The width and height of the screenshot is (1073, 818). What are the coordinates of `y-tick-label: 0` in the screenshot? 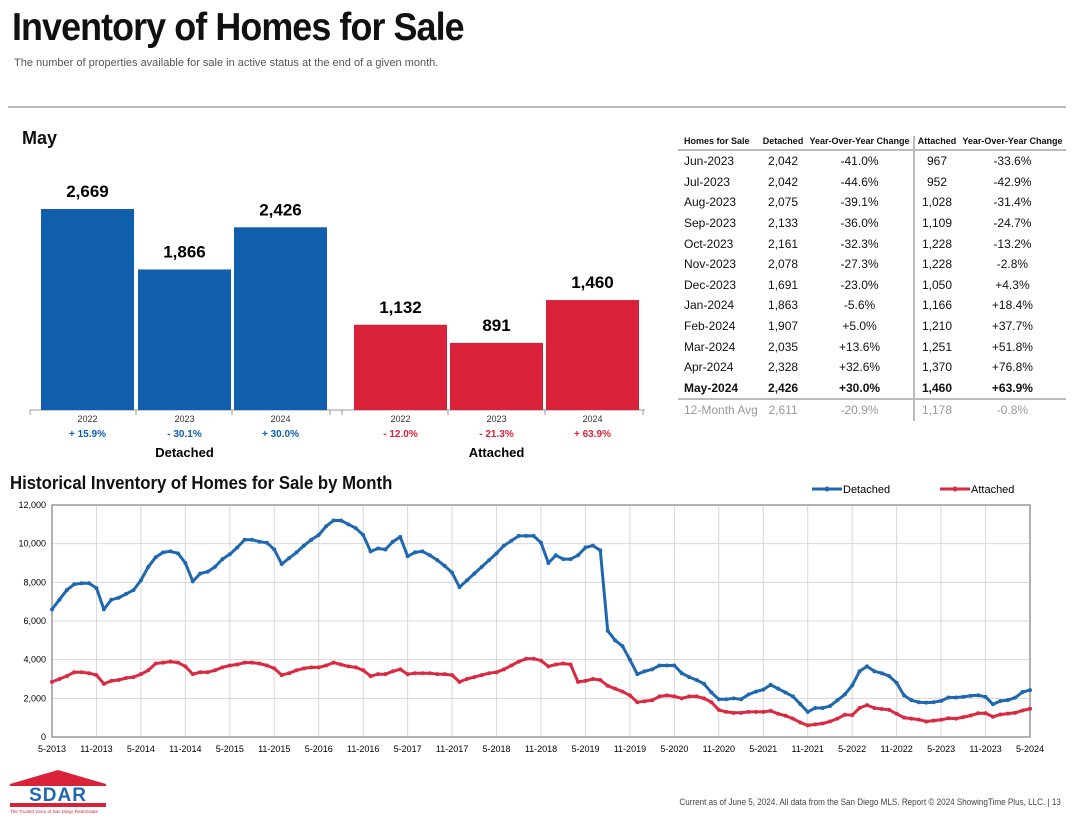 It's located at (43, 737).